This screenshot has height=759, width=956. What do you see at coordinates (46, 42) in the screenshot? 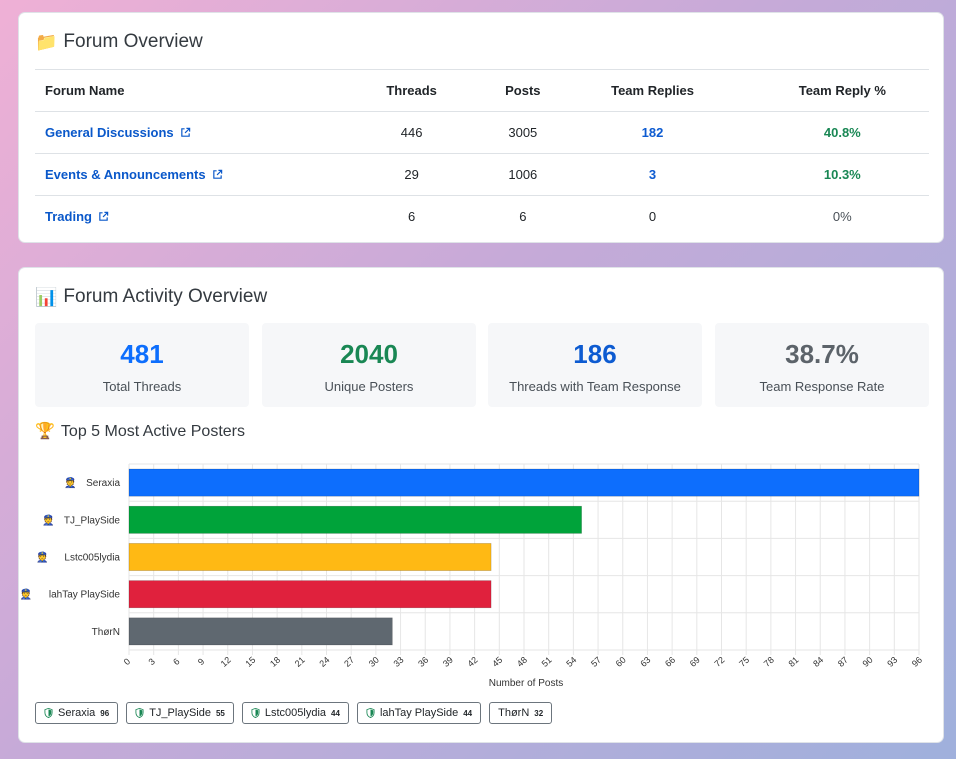
I see `folder-icon: 📁` at bounding box center [46, 42].